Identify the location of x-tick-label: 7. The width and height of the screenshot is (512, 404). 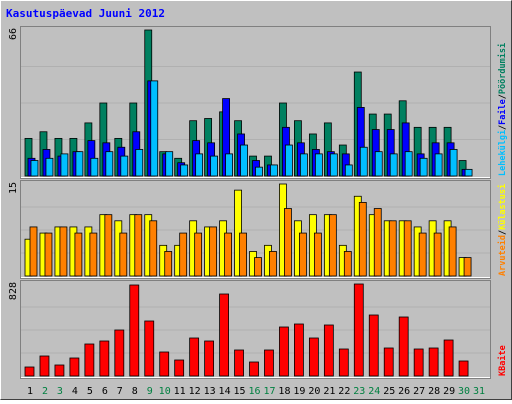
(120, 391).